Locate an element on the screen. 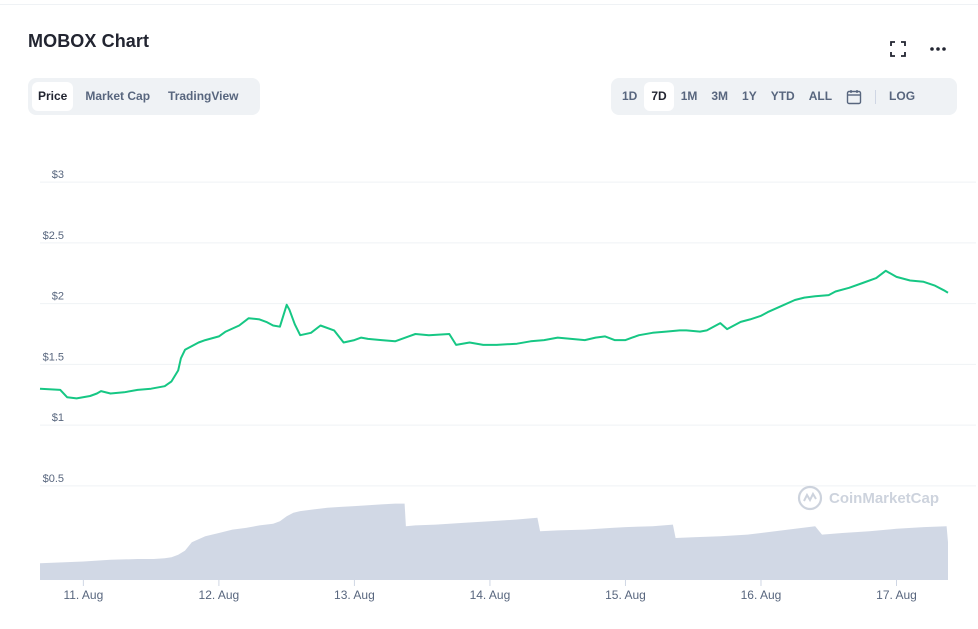 This screenshot has width=978, height=629. y-tick-label: $2 is located at coordinates (58, 297).